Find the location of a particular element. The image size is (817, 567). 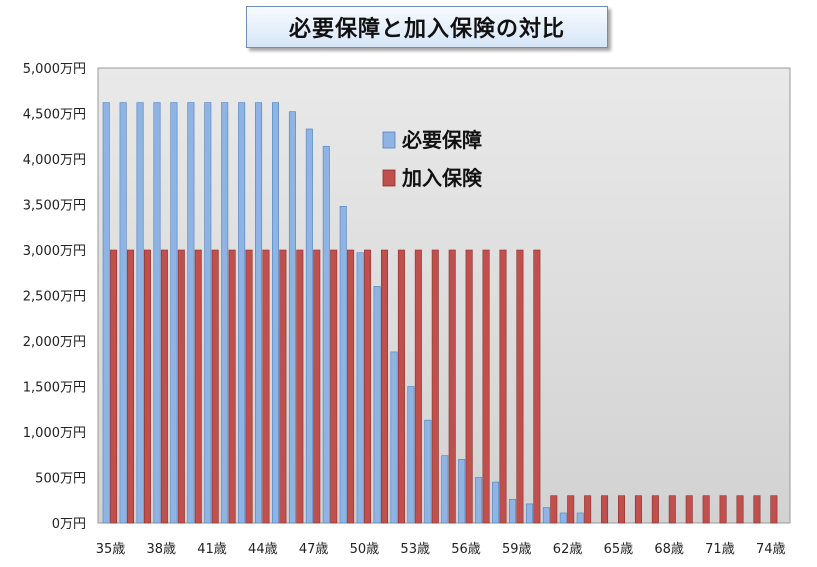

y-tick-label: 2,500万円 is located at coordinates (54, 297).